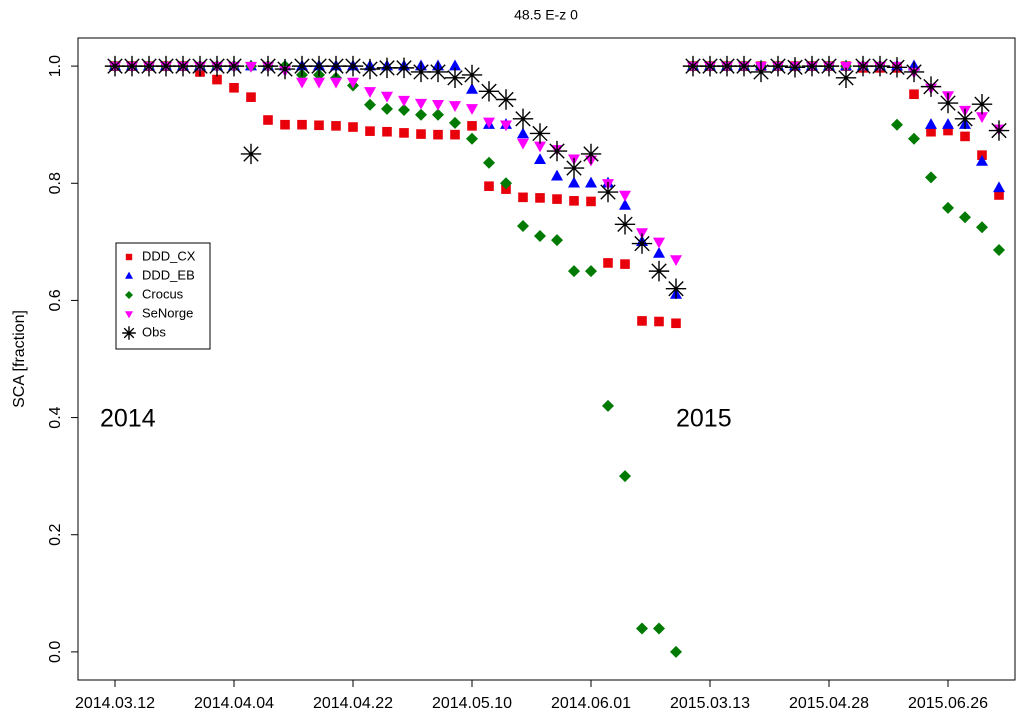 The height and width of the screenshot is (713, 1022). I want to click on y-tick-label: 0.4, so click(55, 417).